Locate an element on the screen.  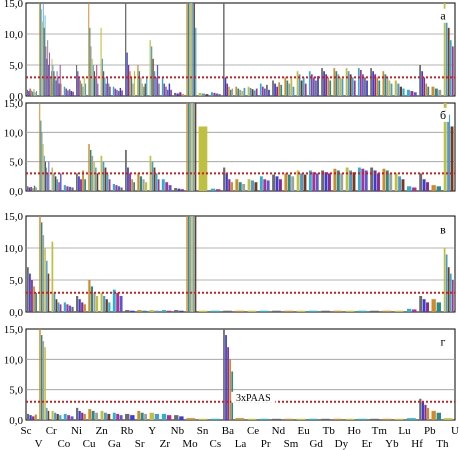
x-tick-label: Sc is located at coordinates (26, 431).